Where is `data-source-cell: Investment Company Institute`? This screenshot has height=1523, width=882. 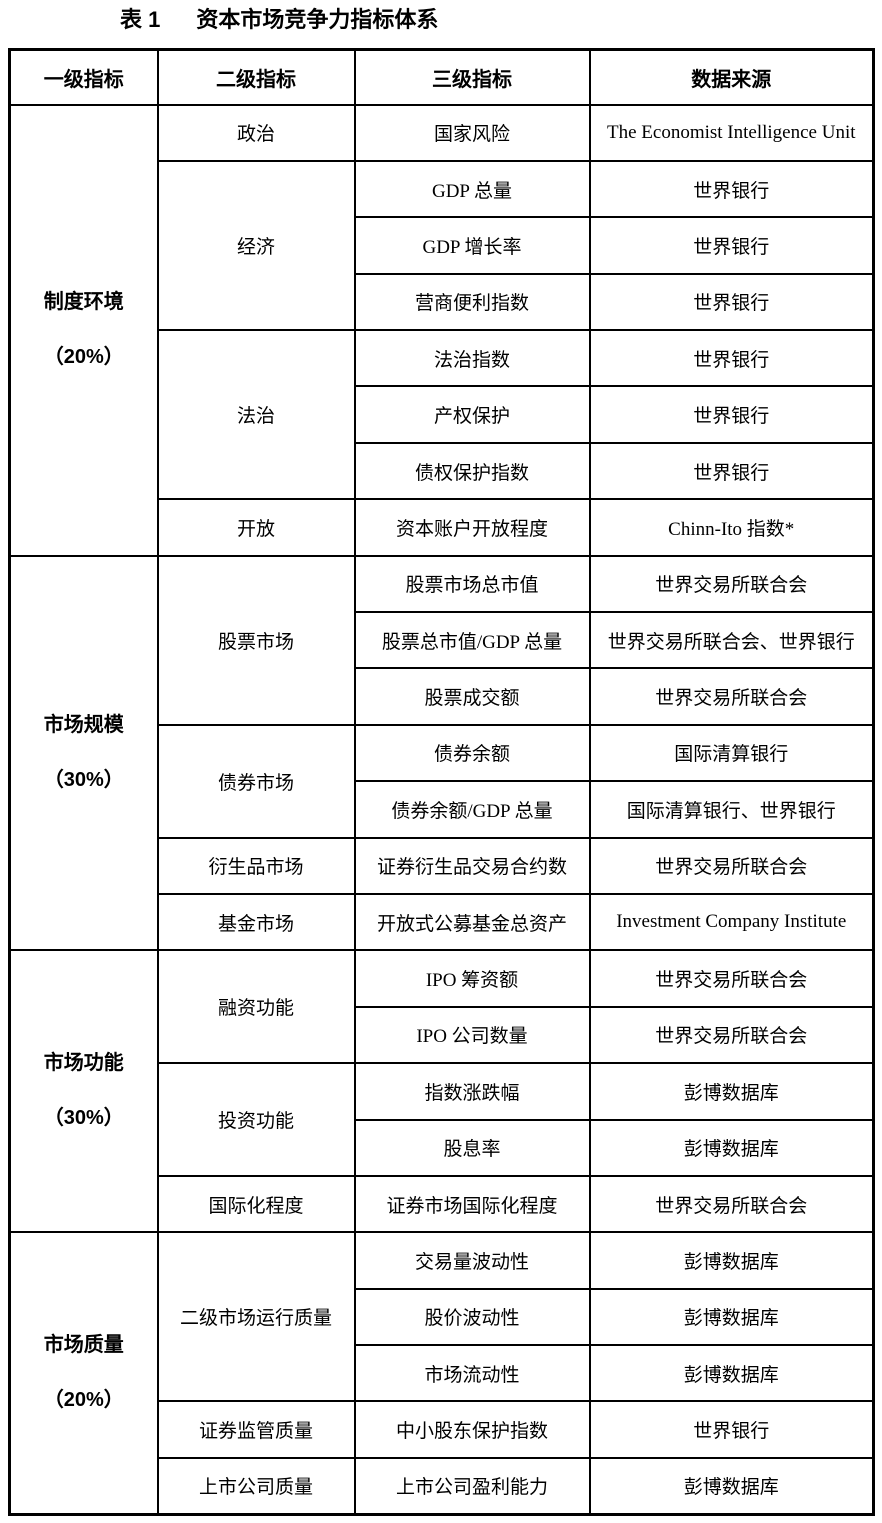
data-source-cell: Investment Company Institute is located at coordinates (731, 922).